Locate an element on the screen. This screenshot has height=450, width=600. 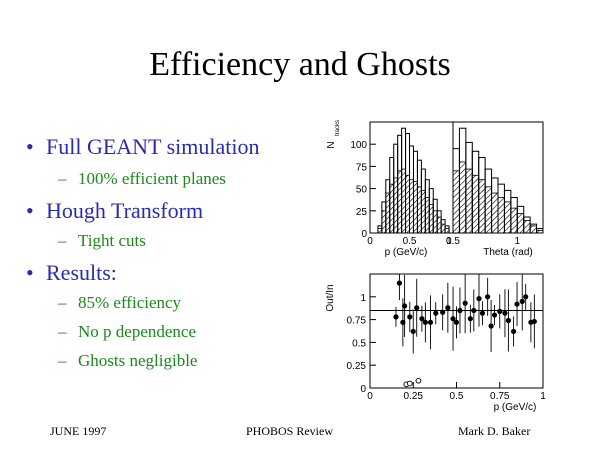
y-axis-label: Out/In is located at coordinates (330, 297).